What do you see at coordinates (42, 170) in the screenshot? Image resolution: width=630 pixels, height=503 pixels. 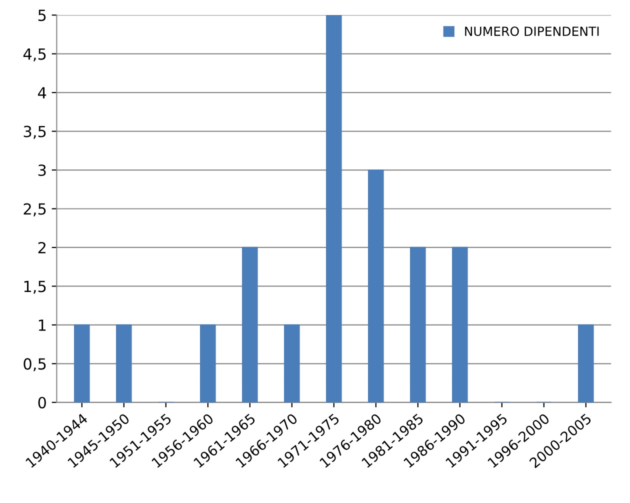 I see `y-tick-label: 3` at bounding box center [42, 170].